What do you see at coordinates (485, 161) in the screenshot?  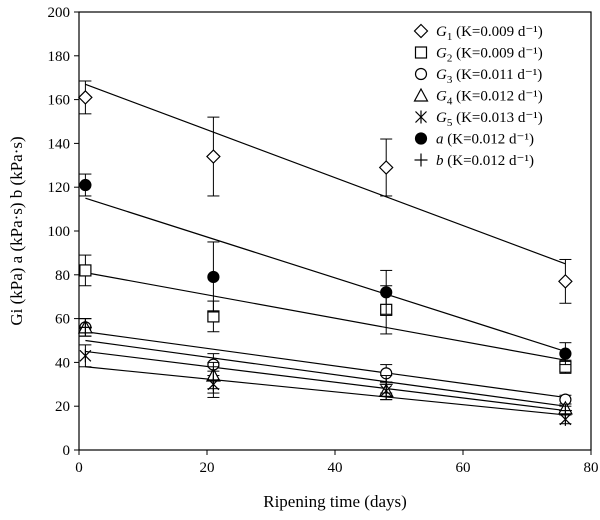 I see `legend-label: b (K=0.012 d⁻¹)` at bounding box center [485, 161].